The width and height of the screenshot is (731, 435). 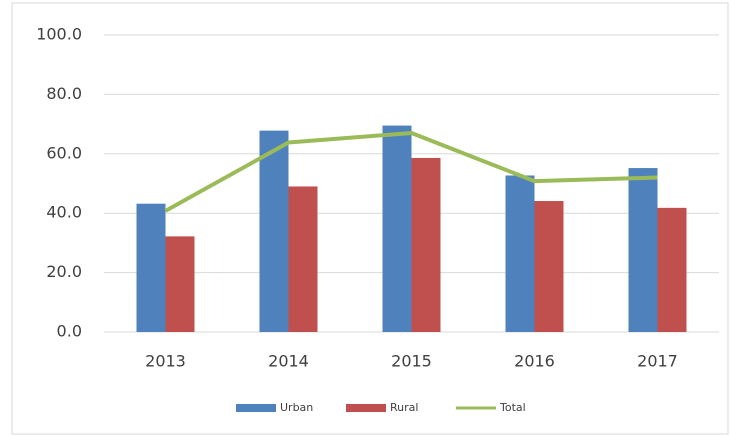 I want to click on x-tick-label: 2013, so click(x=165, y=361).